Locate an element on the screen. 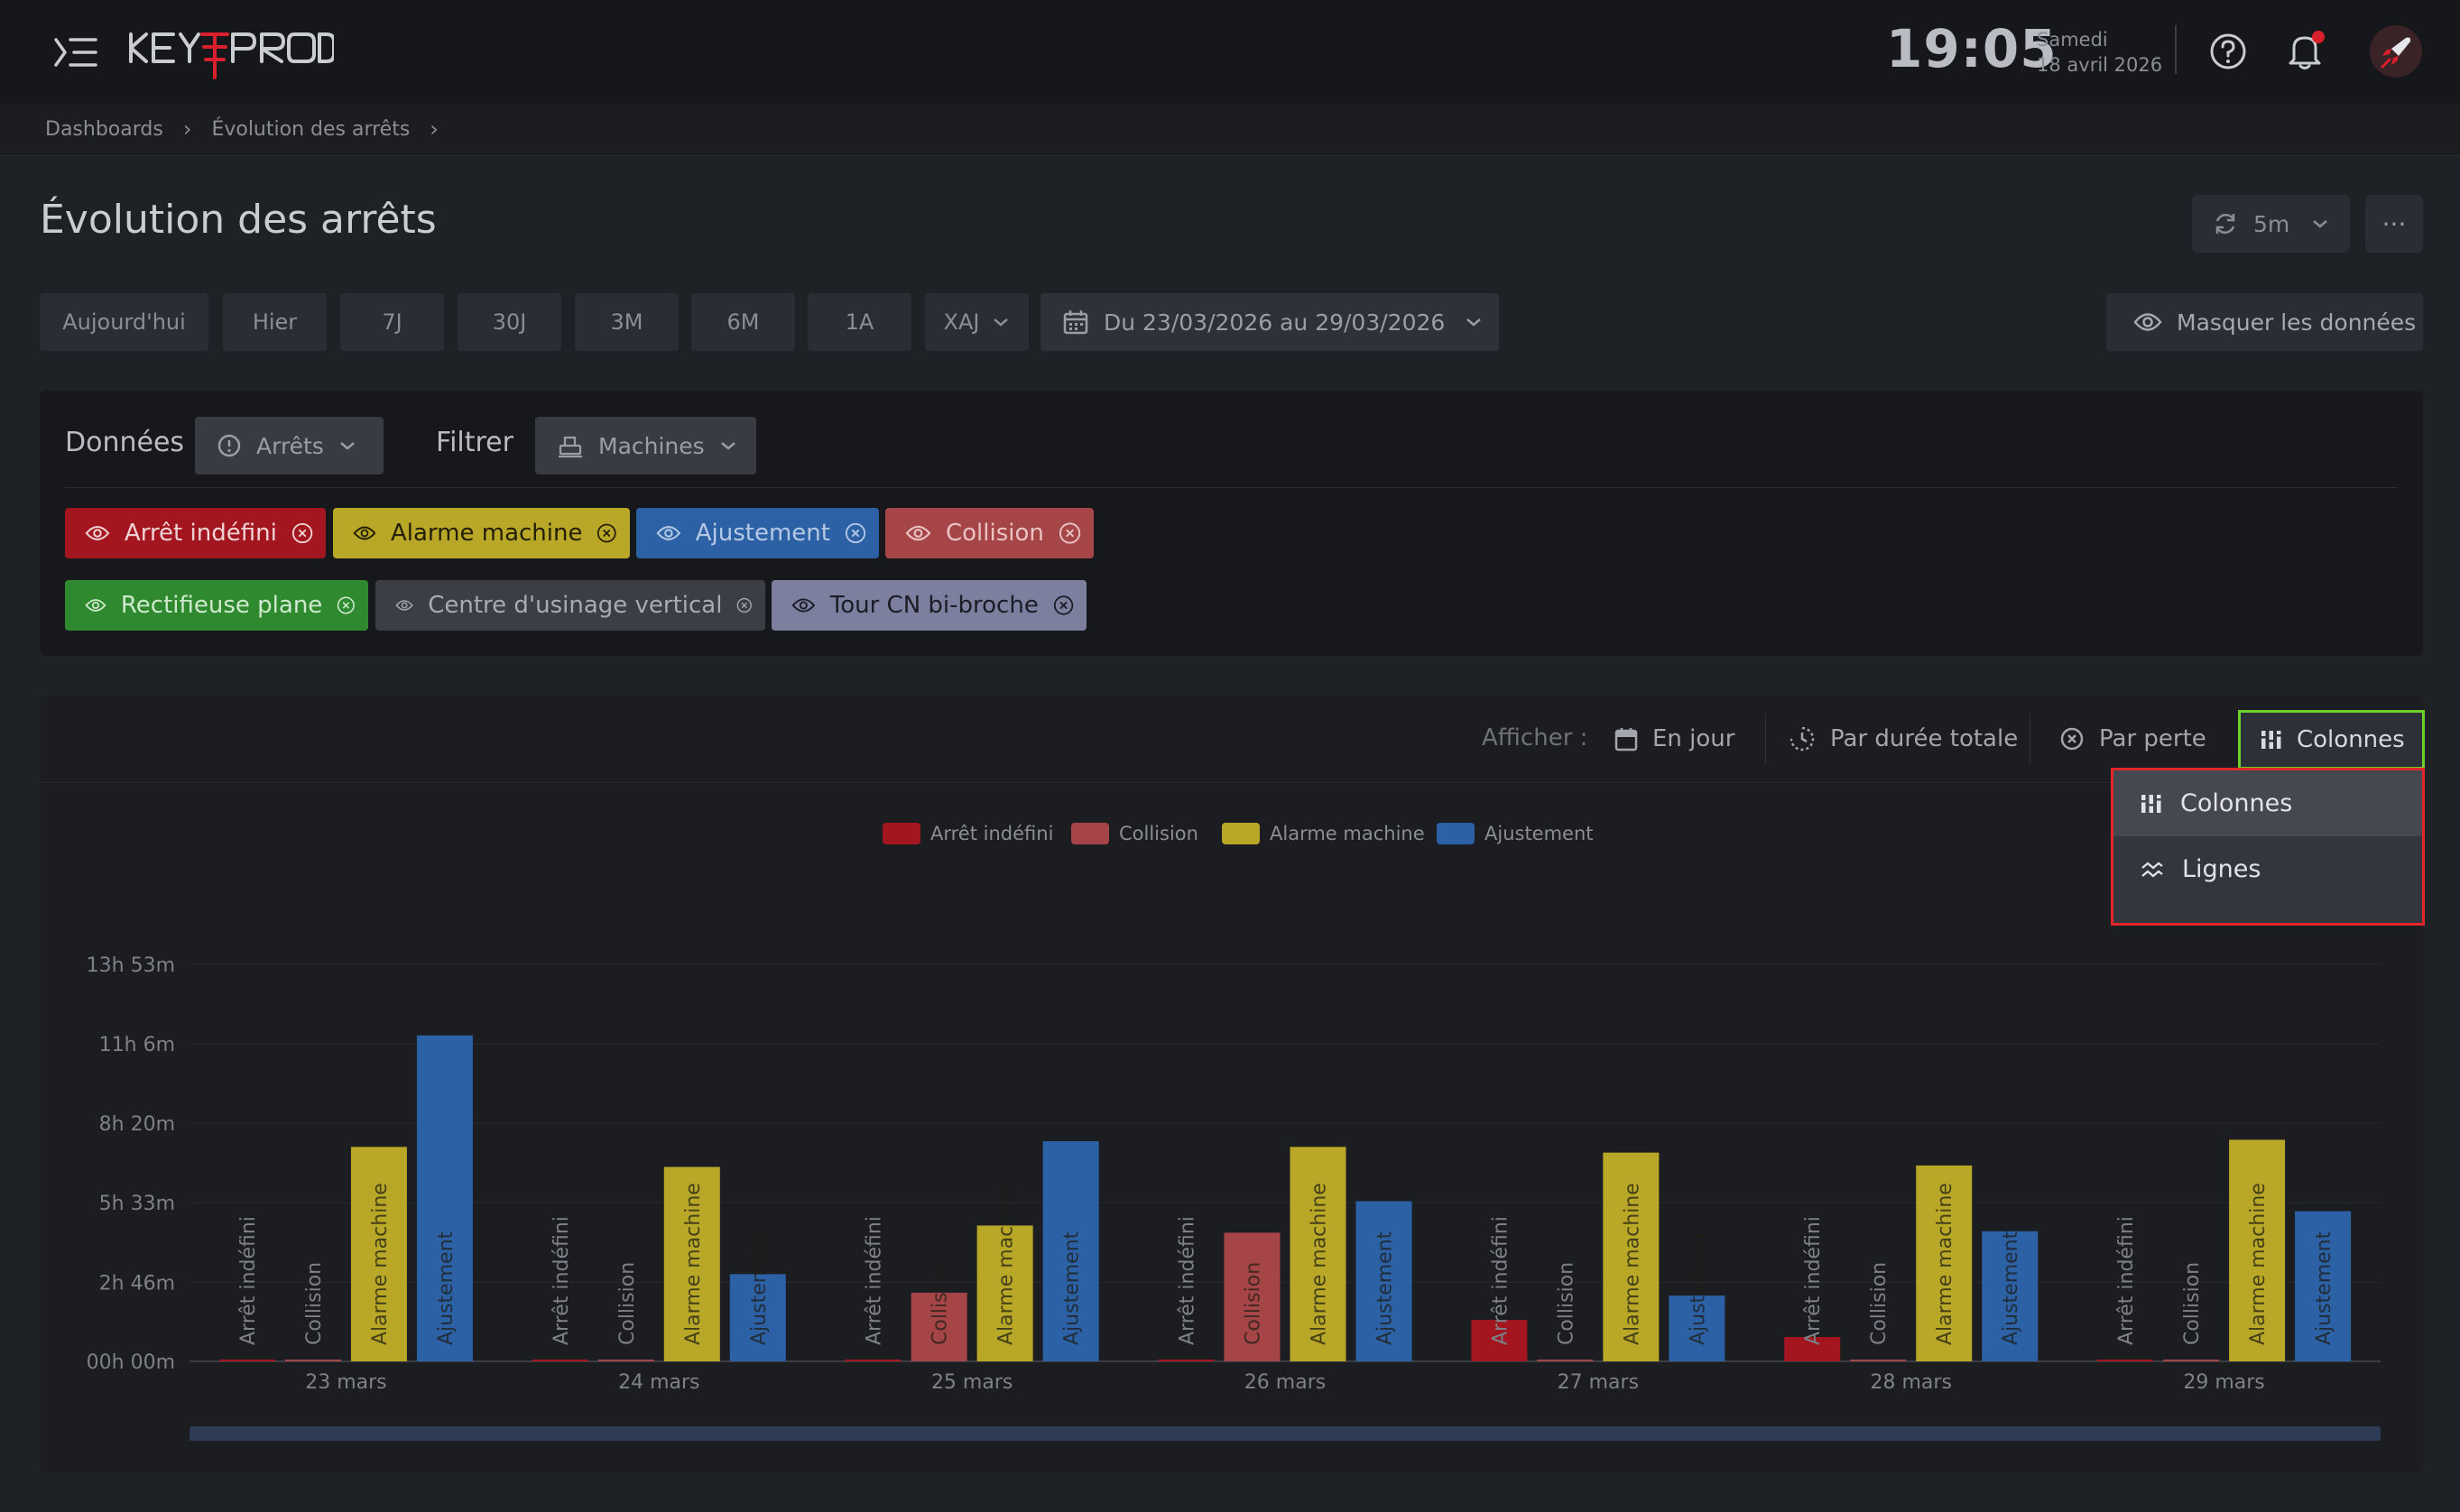 This screenshot has height=1512, width=2460. period-button: Aujourd'hui is located at coordinates (124, 322).